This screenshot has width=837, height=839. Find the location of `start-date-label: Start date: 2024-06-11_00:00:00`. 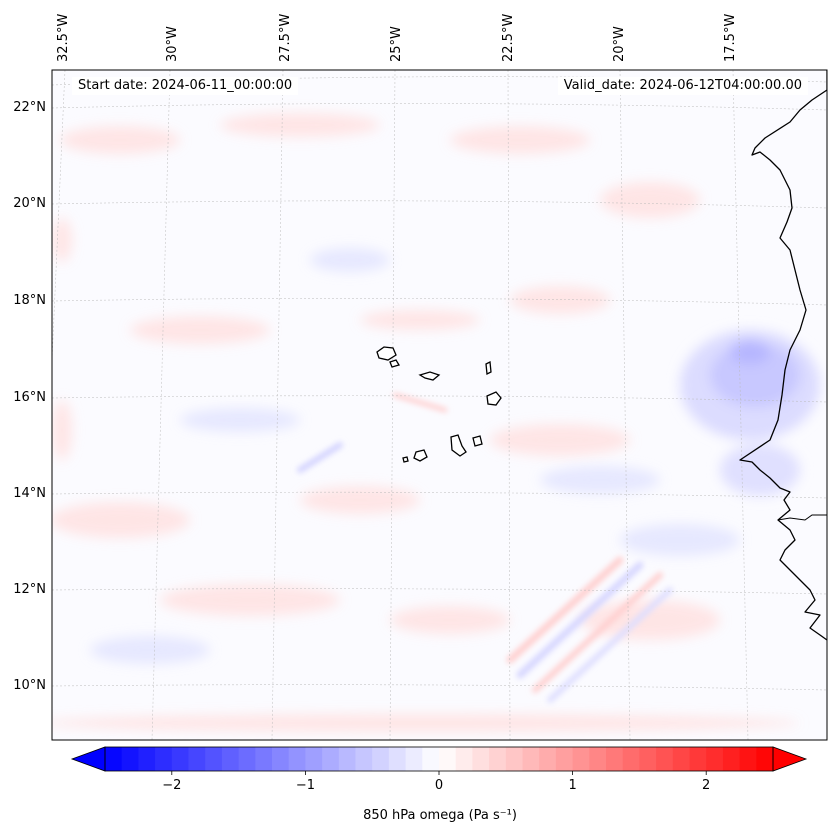

start-date-label: Start date: 2024-06-11_00:00:00 is located at coordinates (185, 86).